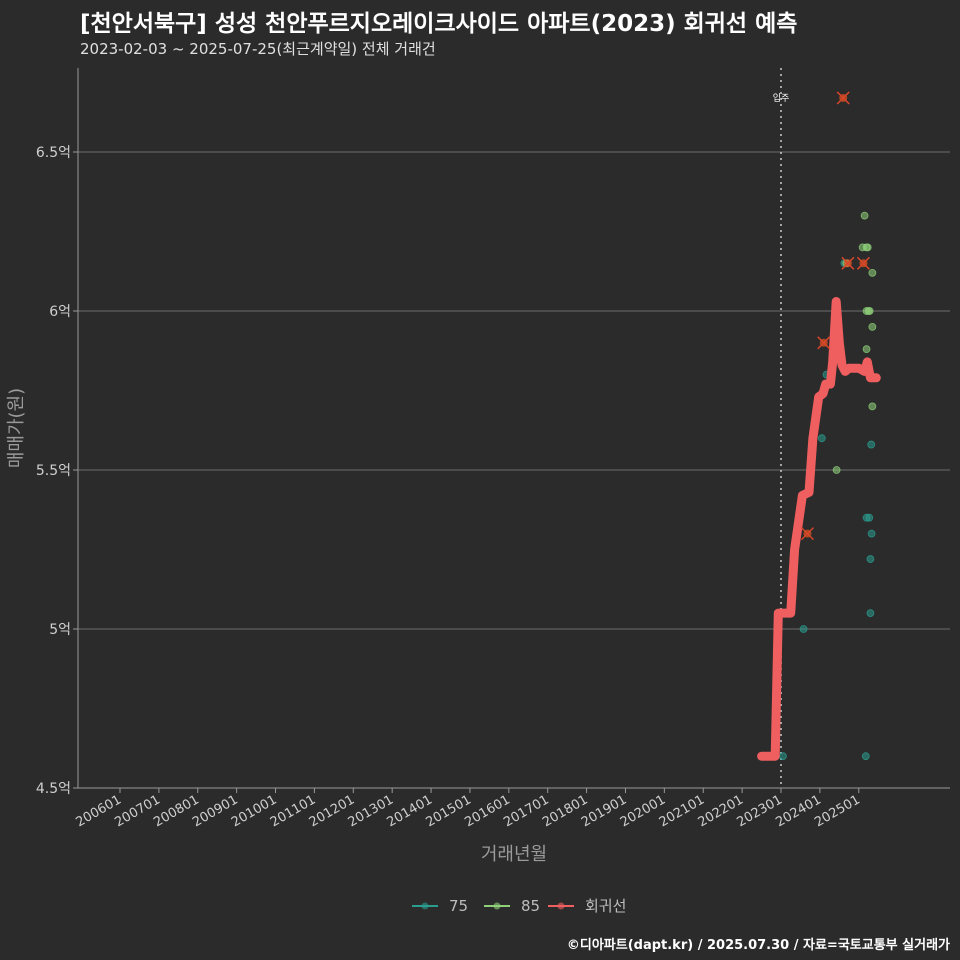  I want to click on legend-label: 75, so click(458, 906).